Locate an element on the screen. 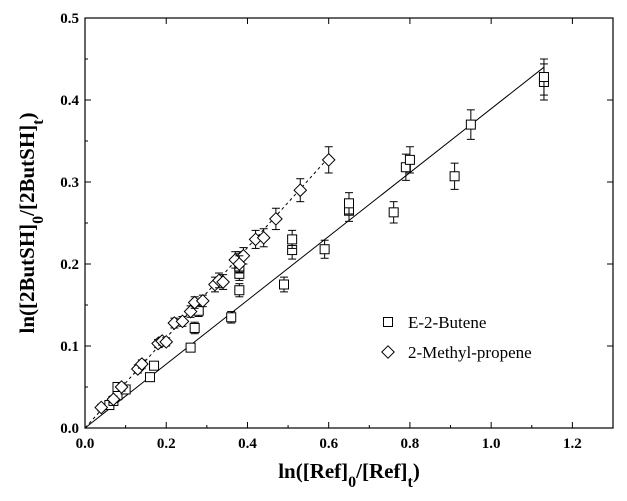 The height and width of the screenshot is (501, 627). y-tick-label: 0.5 is located at coordinates (69, 19).